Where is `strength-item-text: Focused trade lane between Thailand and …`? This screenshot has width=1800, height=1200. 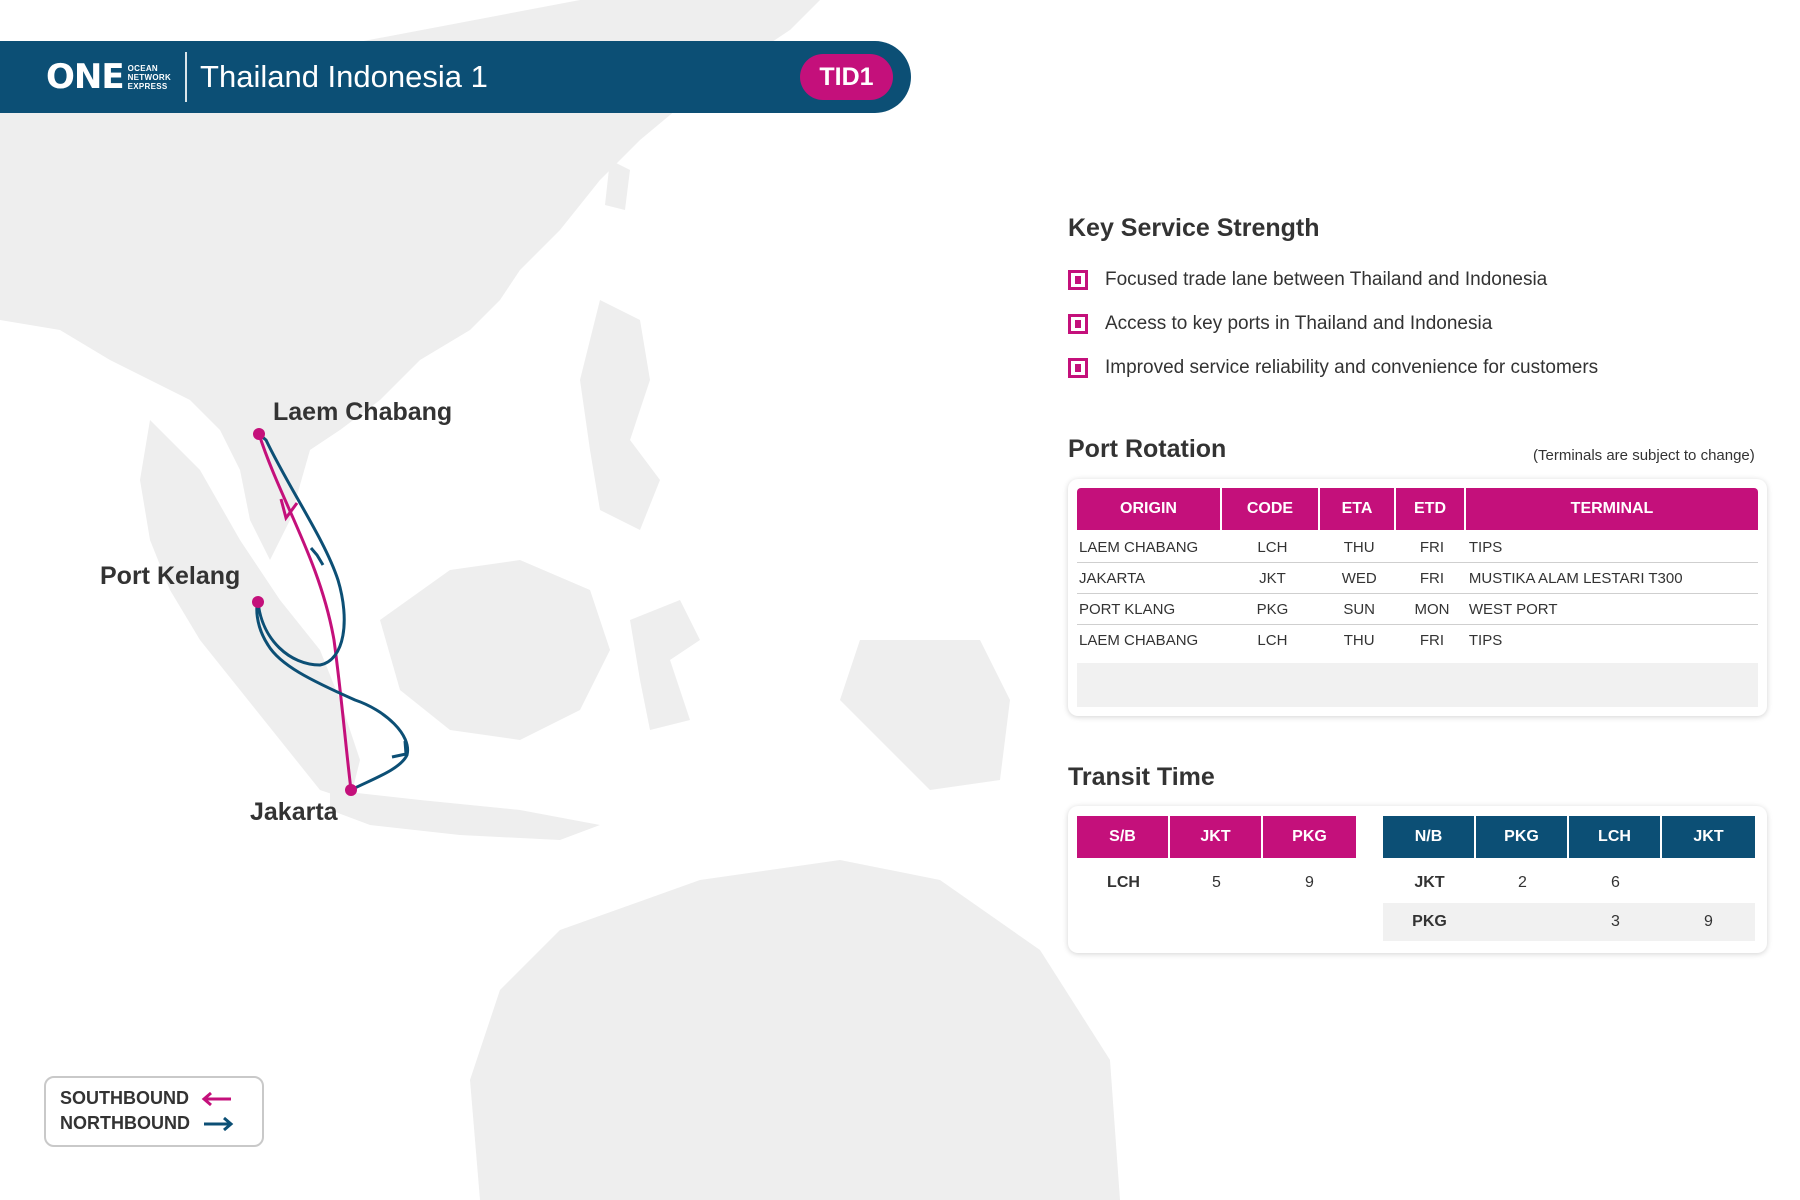
strength-item-text: Focused trade lane between Thailand and … is located at coordinates (1326, 279).